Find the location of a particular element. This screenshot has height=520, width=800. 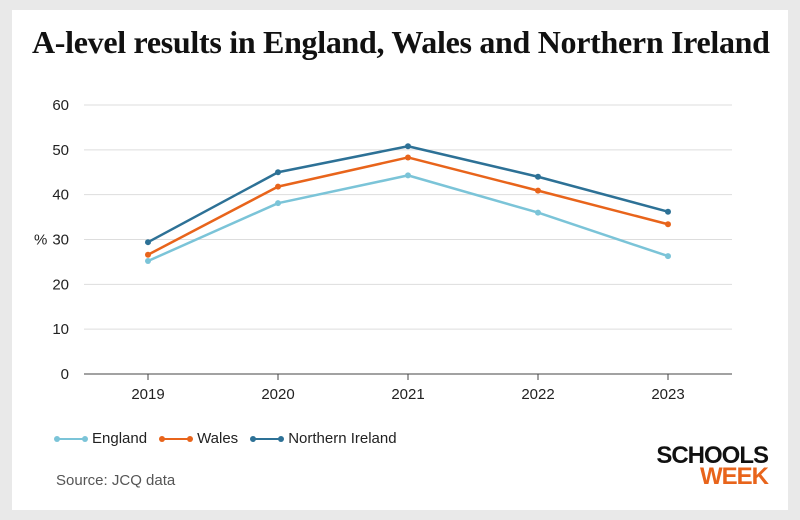

x-tick-label: 2020 is located at coordinates (277, 394).